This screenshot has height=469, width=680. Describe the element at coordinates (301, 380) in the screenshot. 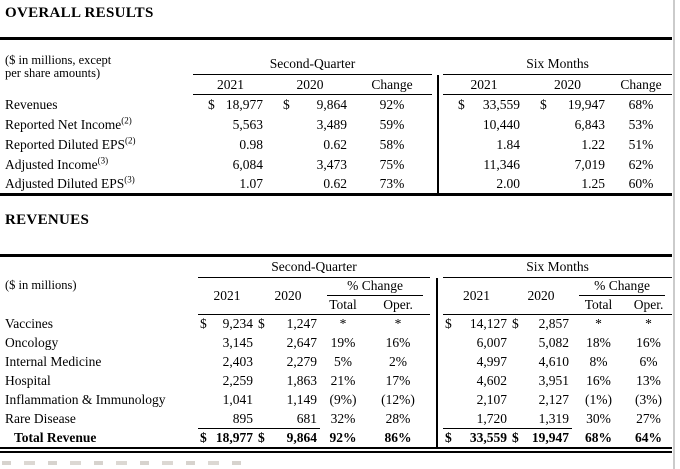

I see `money-value: 1,863` at that location.